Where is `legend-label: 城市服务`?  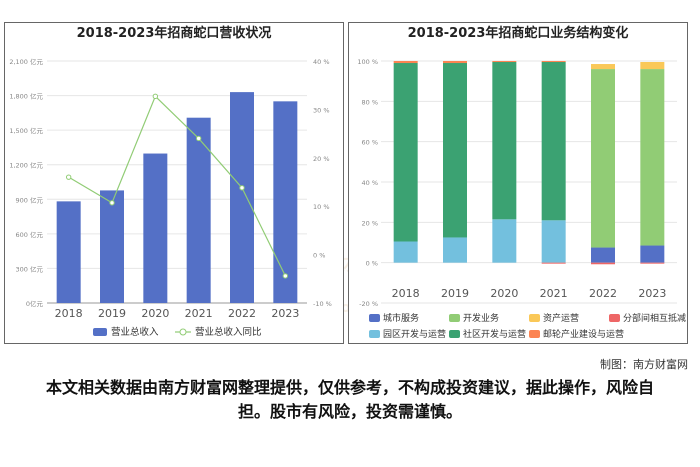
legend-label: 城市服务 is located at coordinates (401, 318).